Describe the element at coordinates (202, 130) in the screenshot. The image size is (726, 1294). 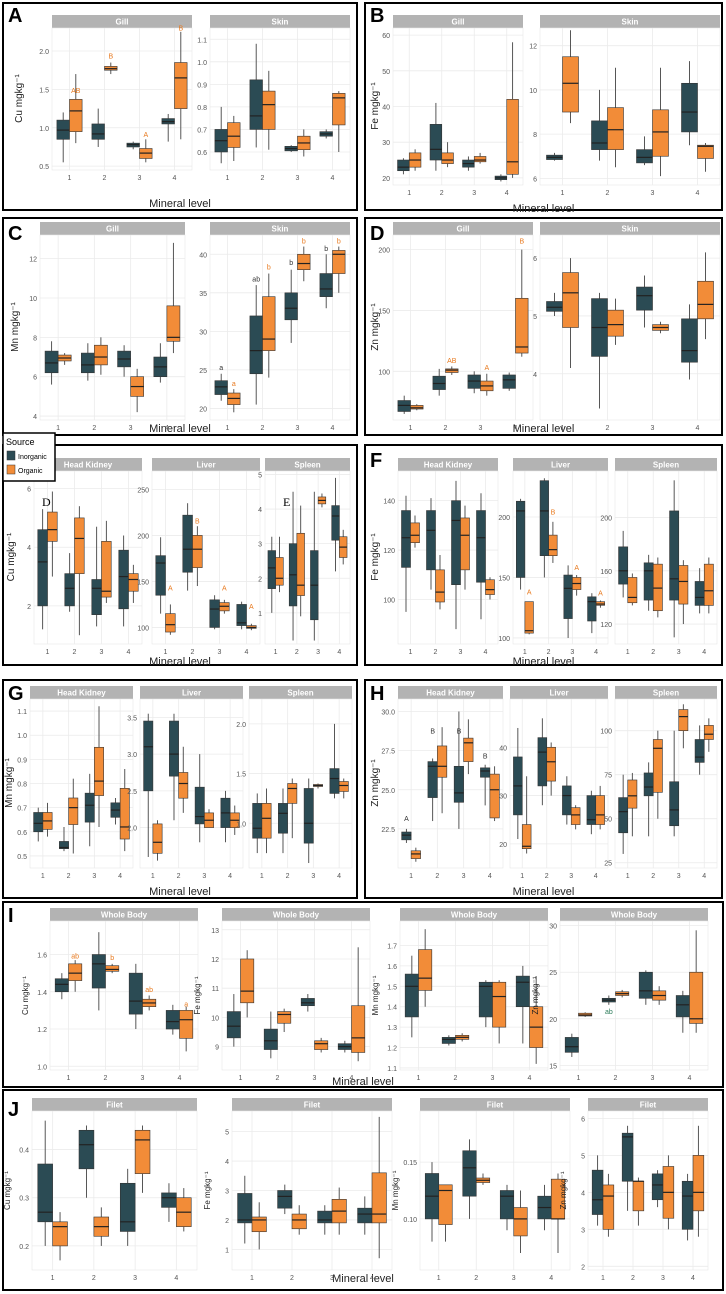
I see `y-tick-label: 0.7` at that location.